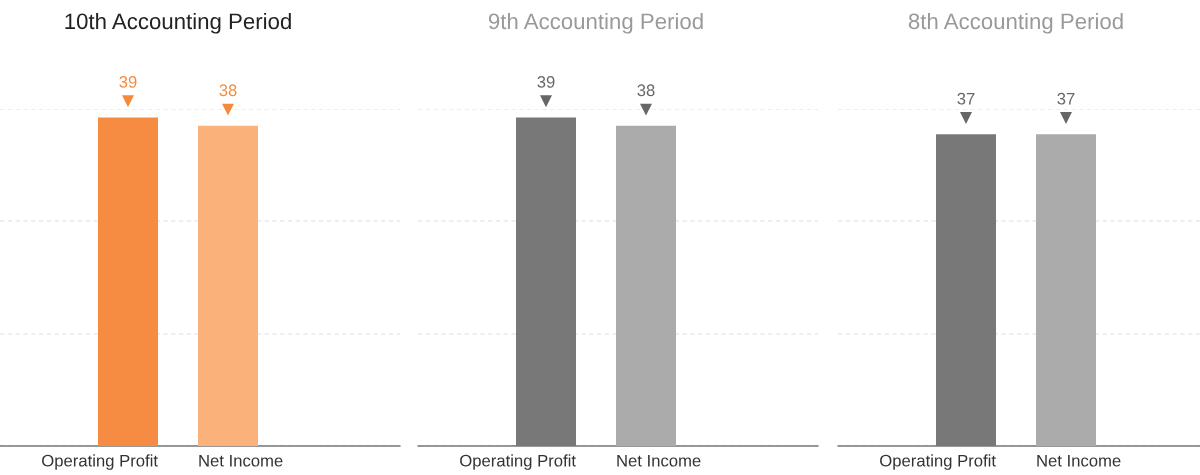  Describe the element at coordinates (1015, 23) in the screenshot. I see `chart-title: 8th Accounting Period` at that location.